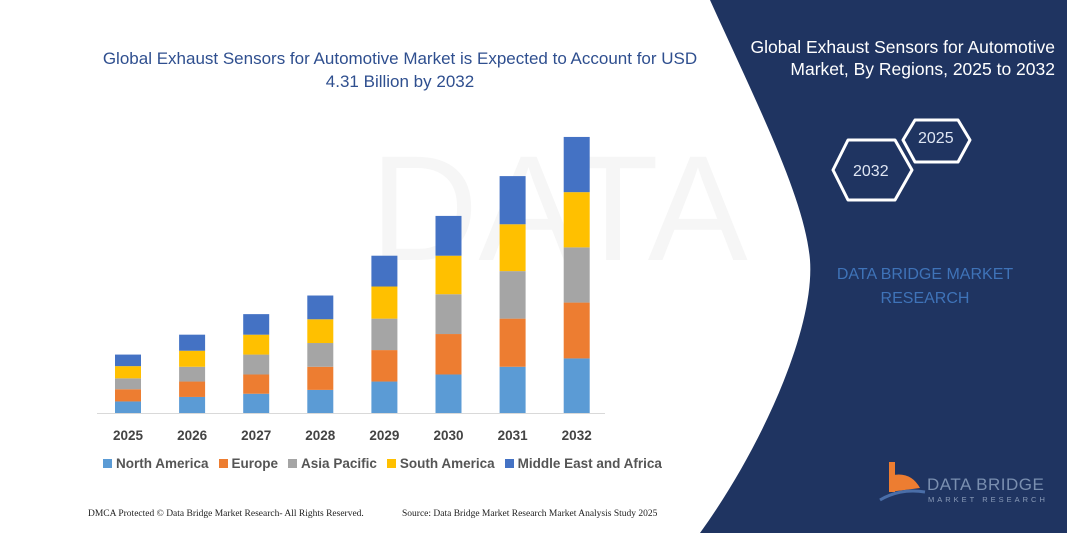 Image resolution: width=1067 pixels, height=533 pixels. I want to click on legend-item: North America, so click(156, 463).